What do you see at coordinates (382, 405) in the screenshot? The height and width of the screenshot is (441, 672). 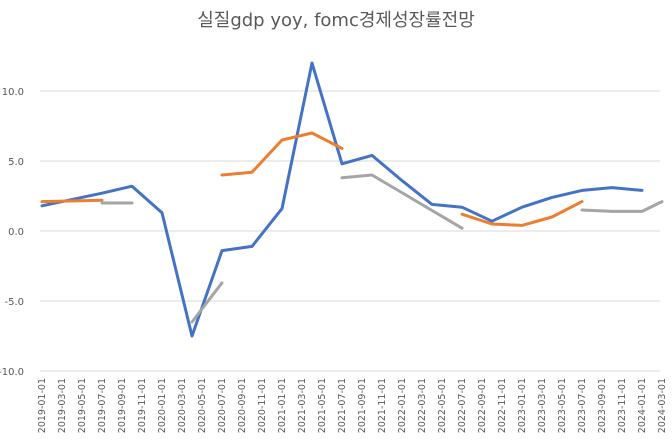 I see `x-tick-label: 2021-11-01` at bounding box center [382, 405].